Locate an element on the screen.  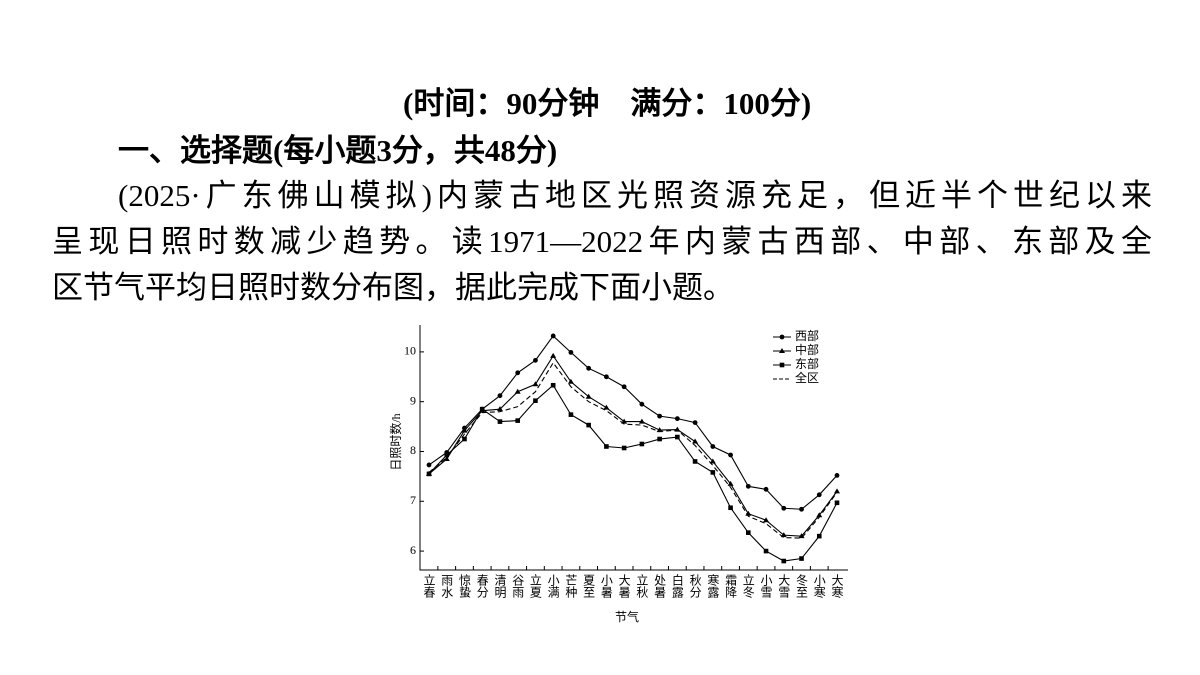
x-axis-label: 节气 is located at coordinates (627, 616).